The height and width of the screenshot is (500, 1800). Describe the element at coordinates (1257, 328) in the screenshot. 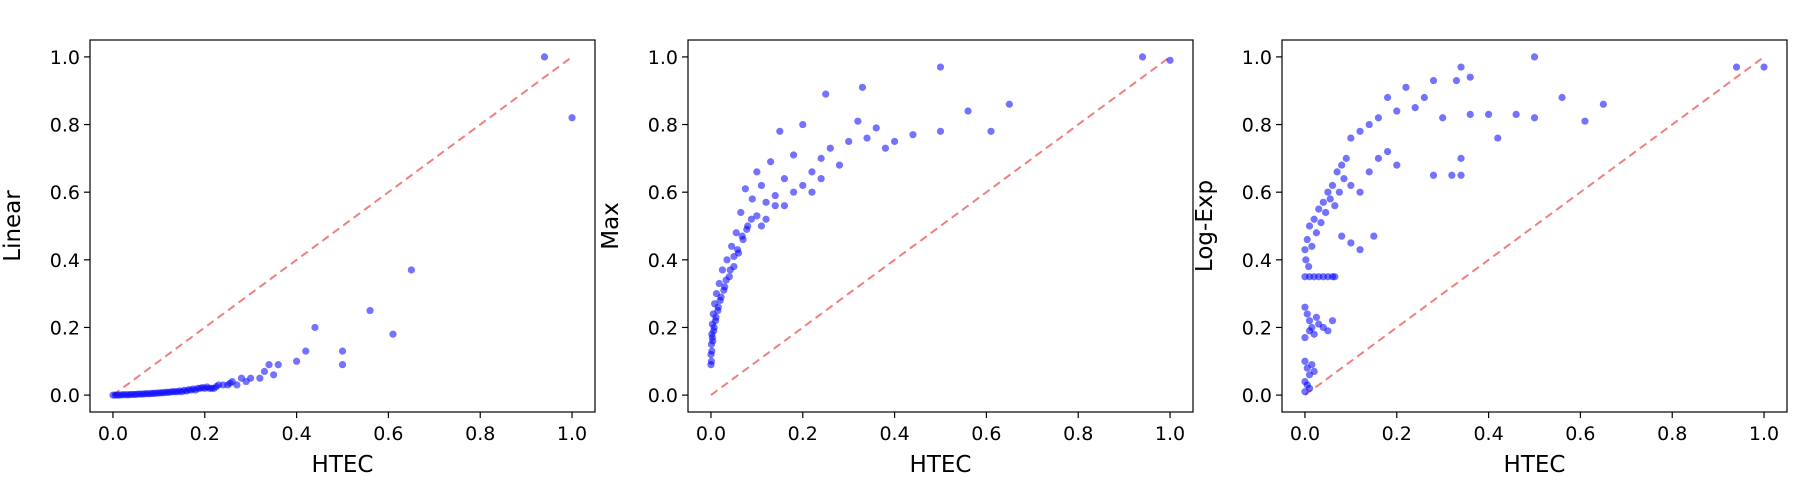

I see `y-tick-label: 0.2` at that location.